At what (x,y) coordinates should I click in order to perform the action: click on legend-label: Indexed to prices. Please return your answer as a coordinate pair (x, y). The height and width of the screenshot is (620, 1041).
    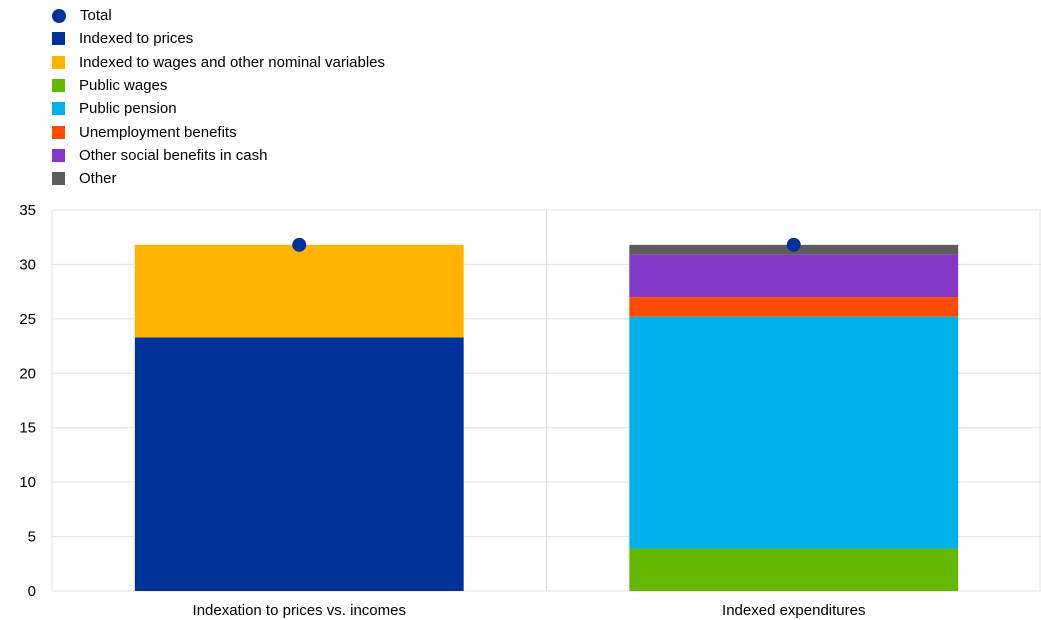
    Looking at the image, I should click on (136, 39).